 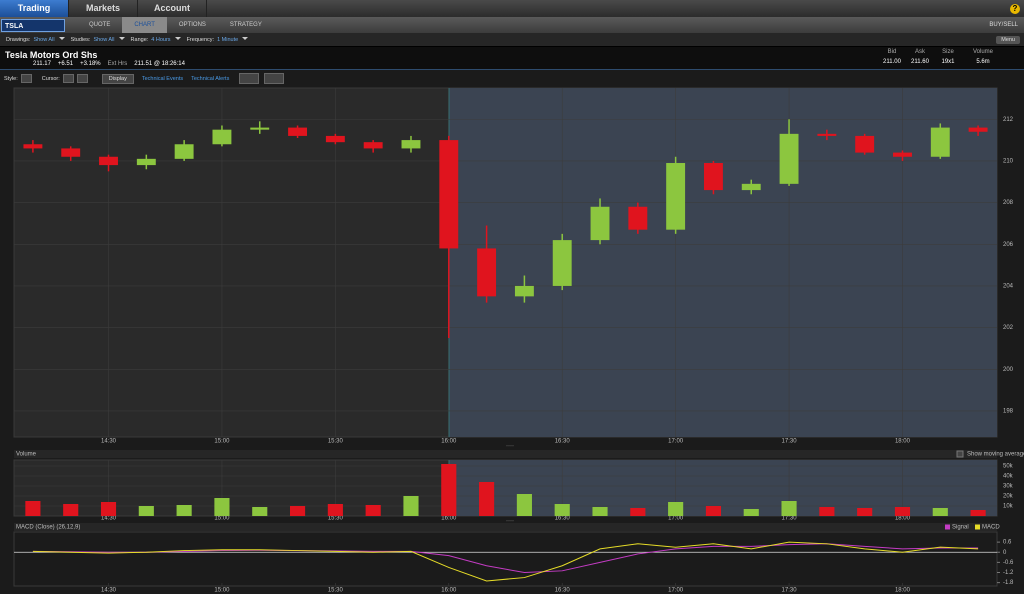 I want to click on tool-value: 4 Hours, so click(x=165, y=40).